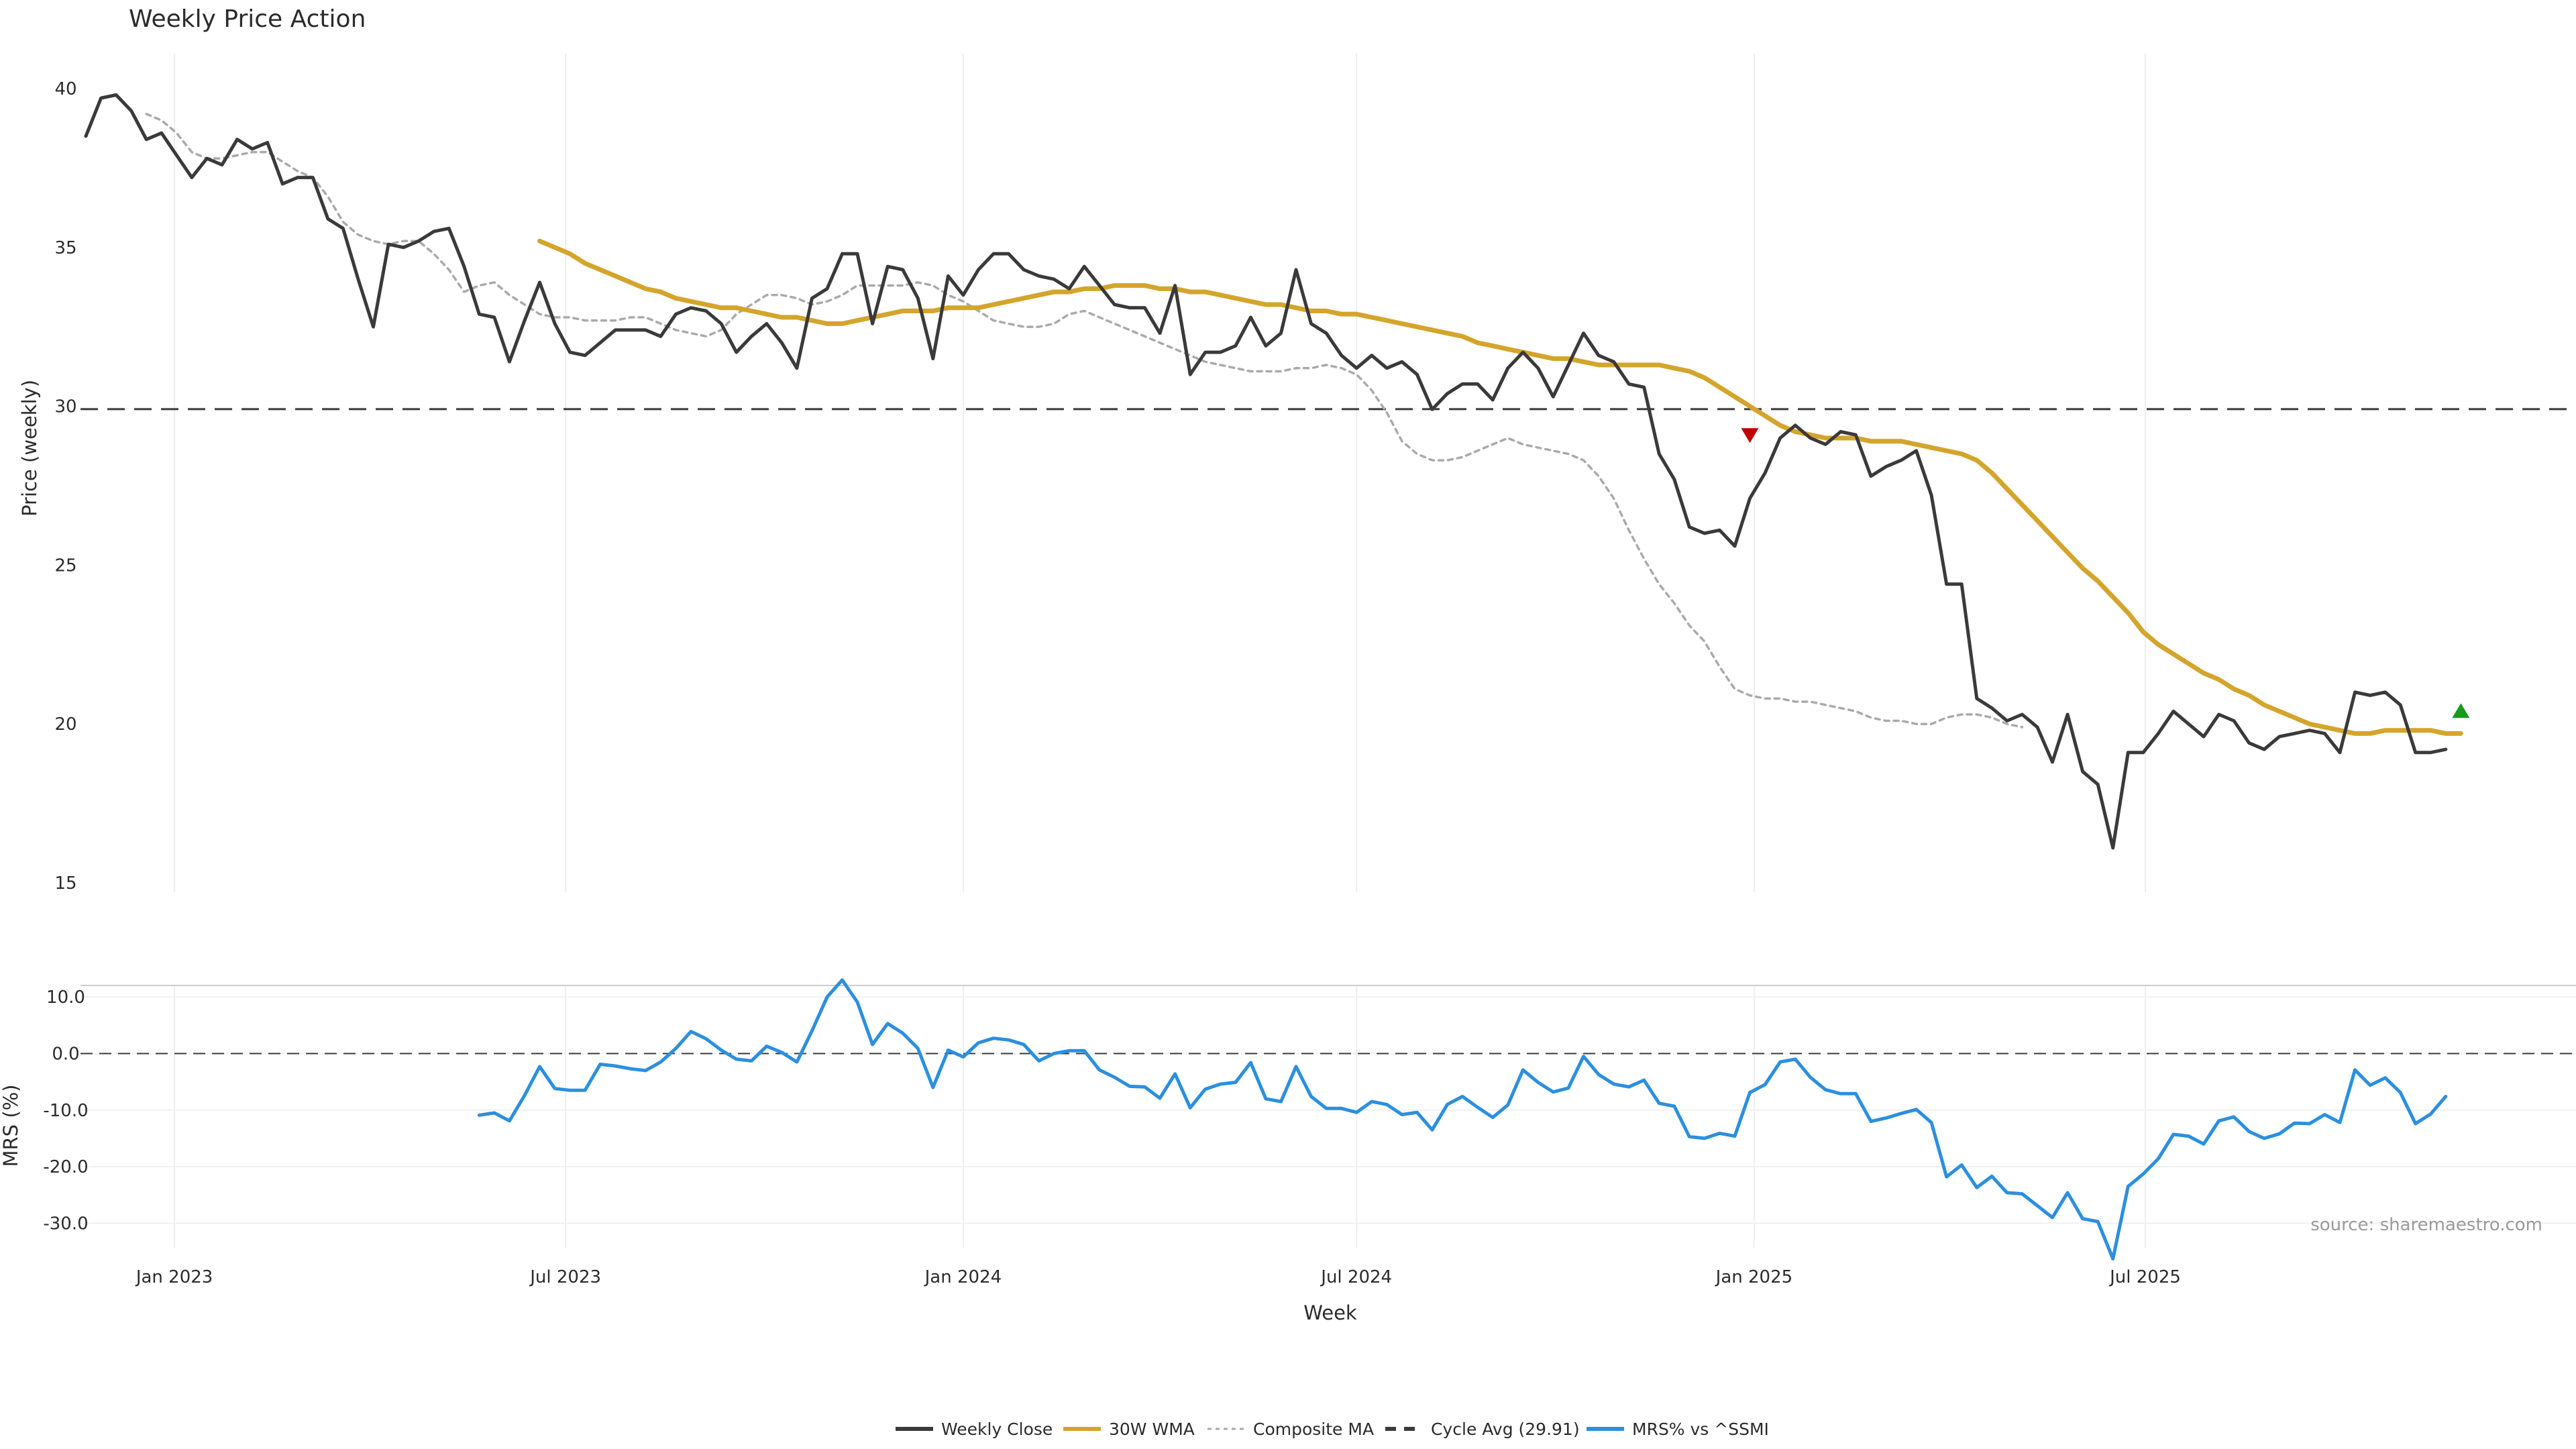  I want to click on x-tick-label: Jan 2024, so click(963, 1277).